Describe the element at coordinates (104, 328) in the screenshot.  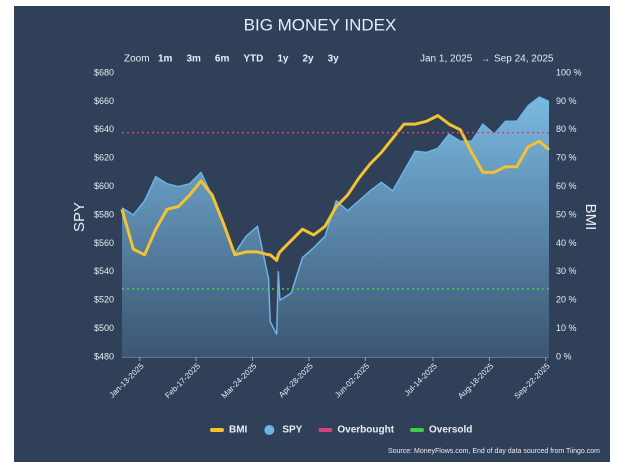
I see `y-tick-label: $500` at that location.